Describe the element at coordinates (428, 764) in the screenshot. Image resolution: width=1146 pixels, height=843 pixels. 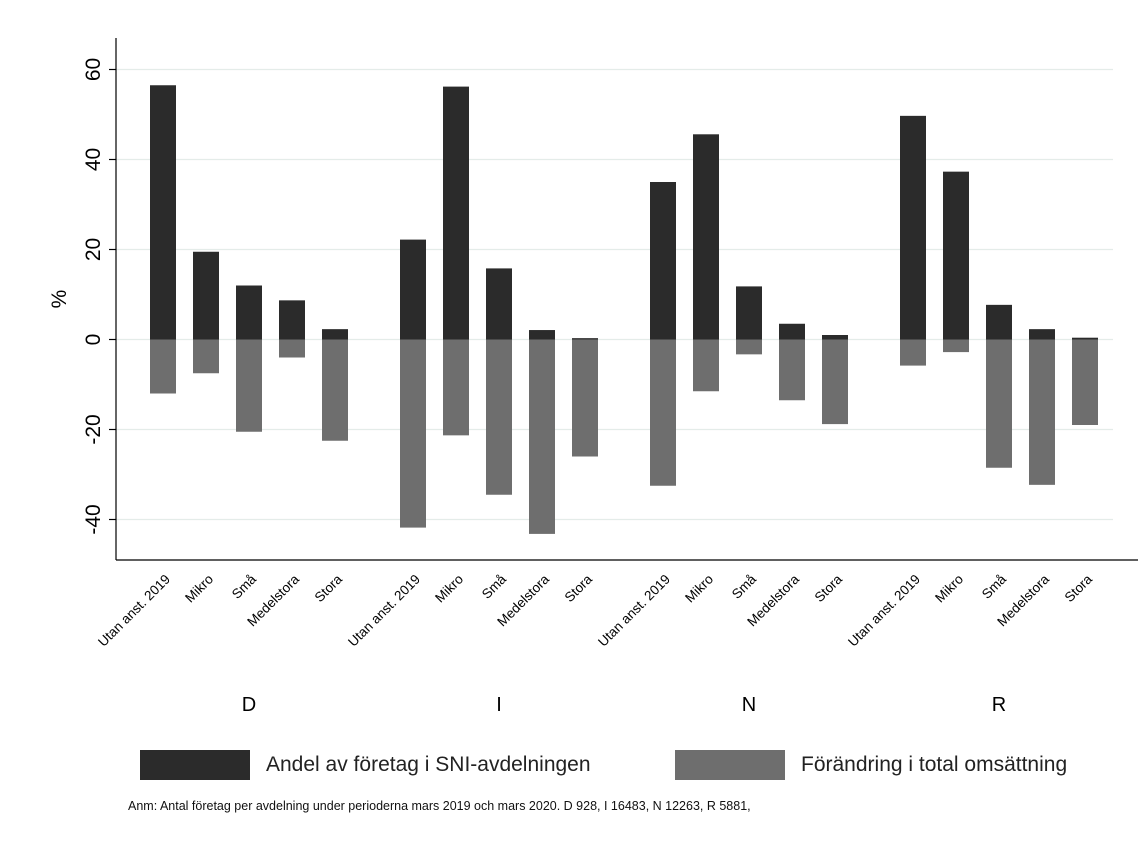
I see `legend-label-share: Andel av företag i SNI-avdelningen` at that location.